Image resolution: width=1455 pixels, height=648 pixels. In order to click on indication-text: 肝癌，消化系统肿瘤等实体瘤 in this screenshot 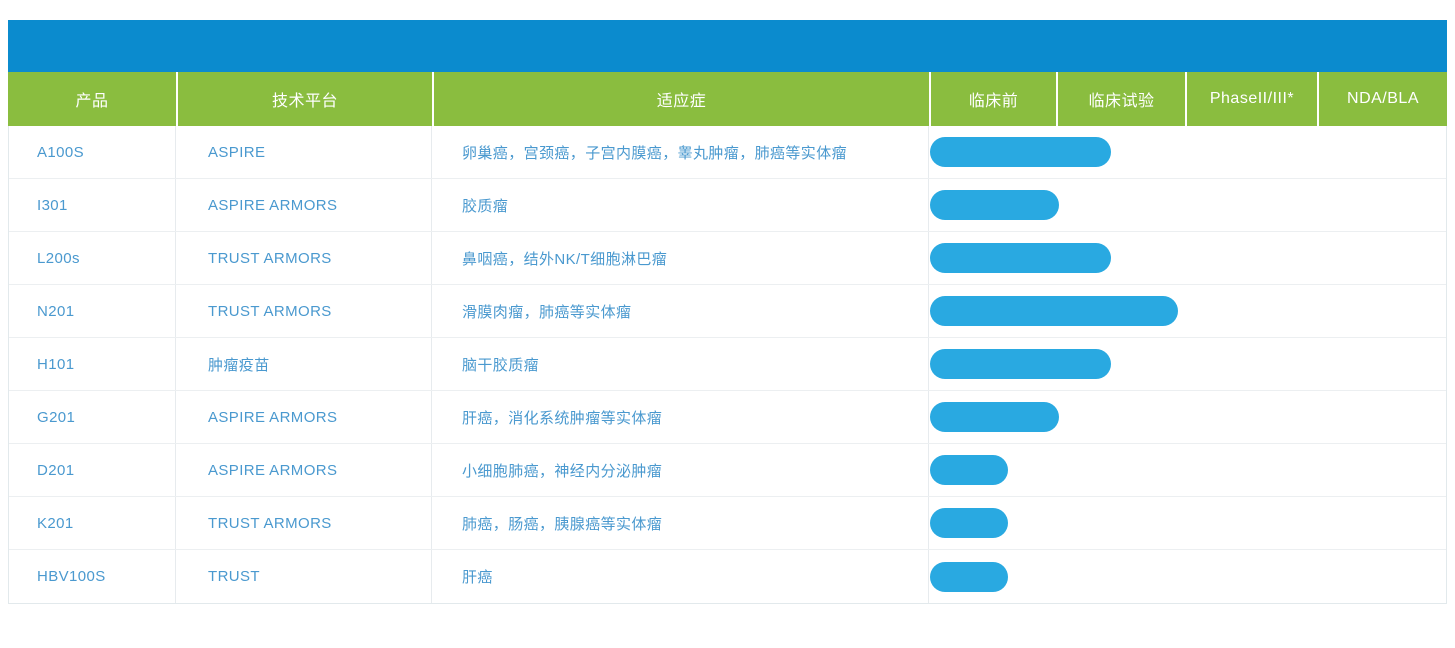, I will do `click(680, 417)`.